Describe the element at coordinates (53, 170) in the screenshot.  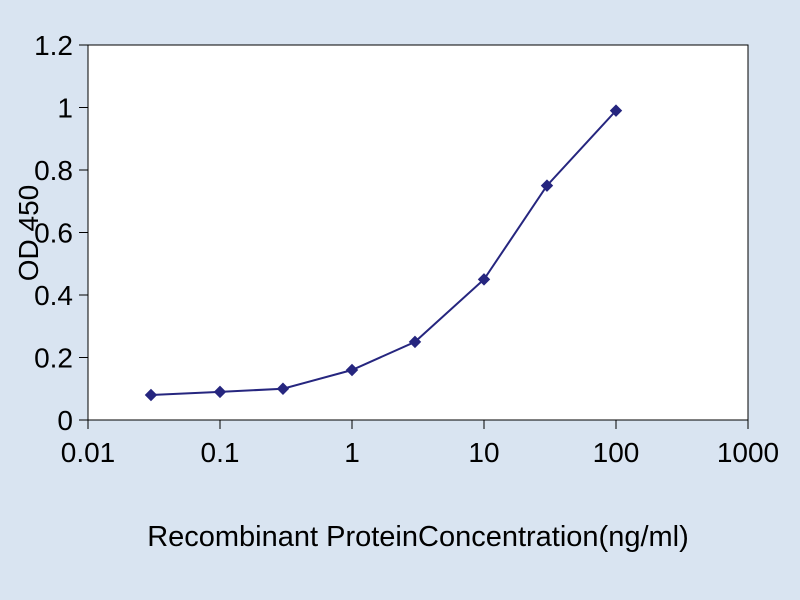
I see `y-tick-label: 0.8` at that location.